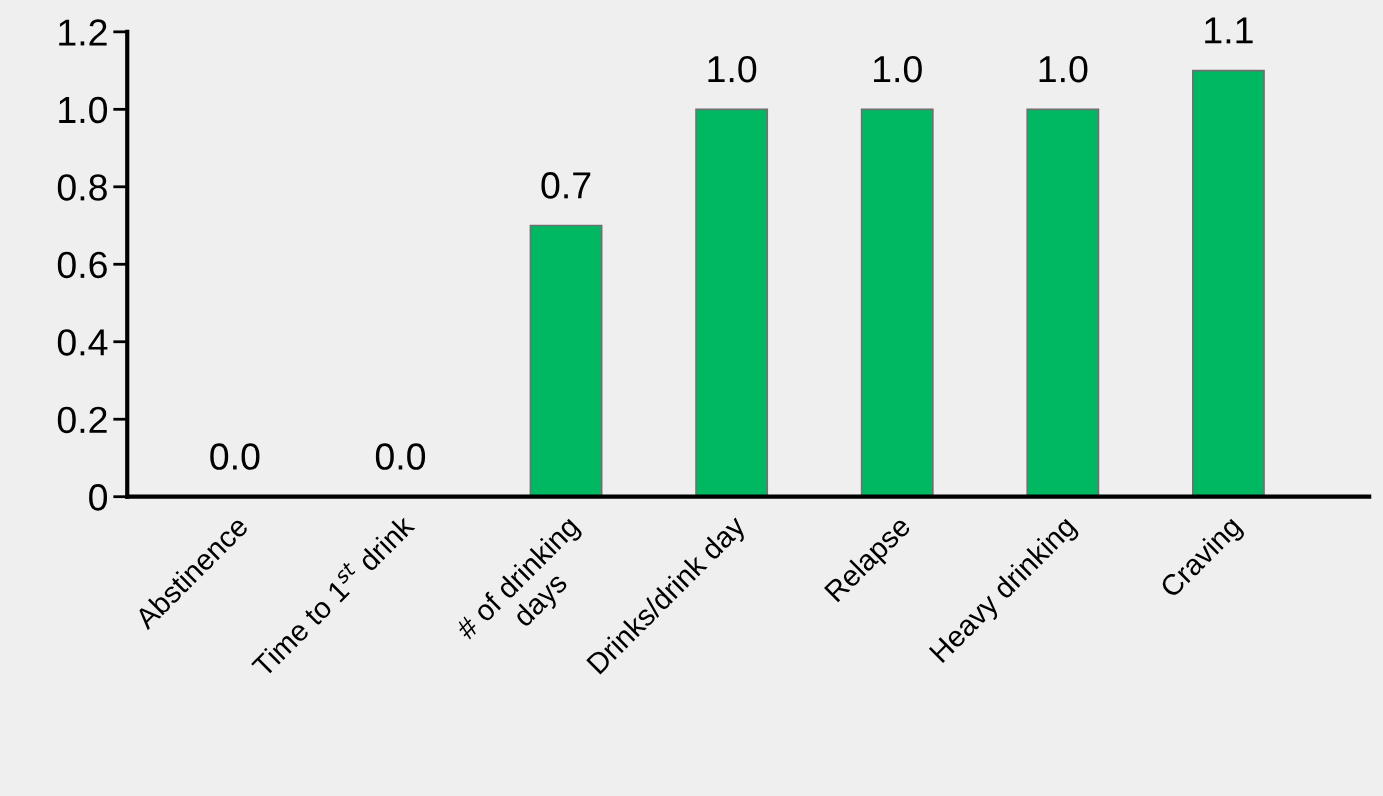  What do you see at coordinates (331, 594) in the screenshot?
I see `x-tick-label: Time to 1$^{st}$ drink` at bounding box center [331, 594].